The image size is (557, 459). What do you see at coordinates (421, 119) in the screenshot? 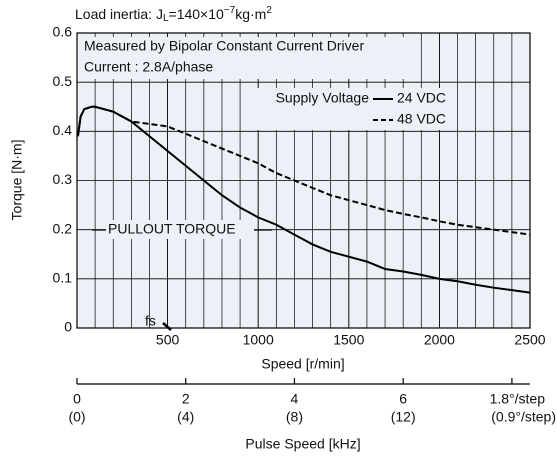
I see `legend-label: 48 VDC` at bounding box center [421, 119].